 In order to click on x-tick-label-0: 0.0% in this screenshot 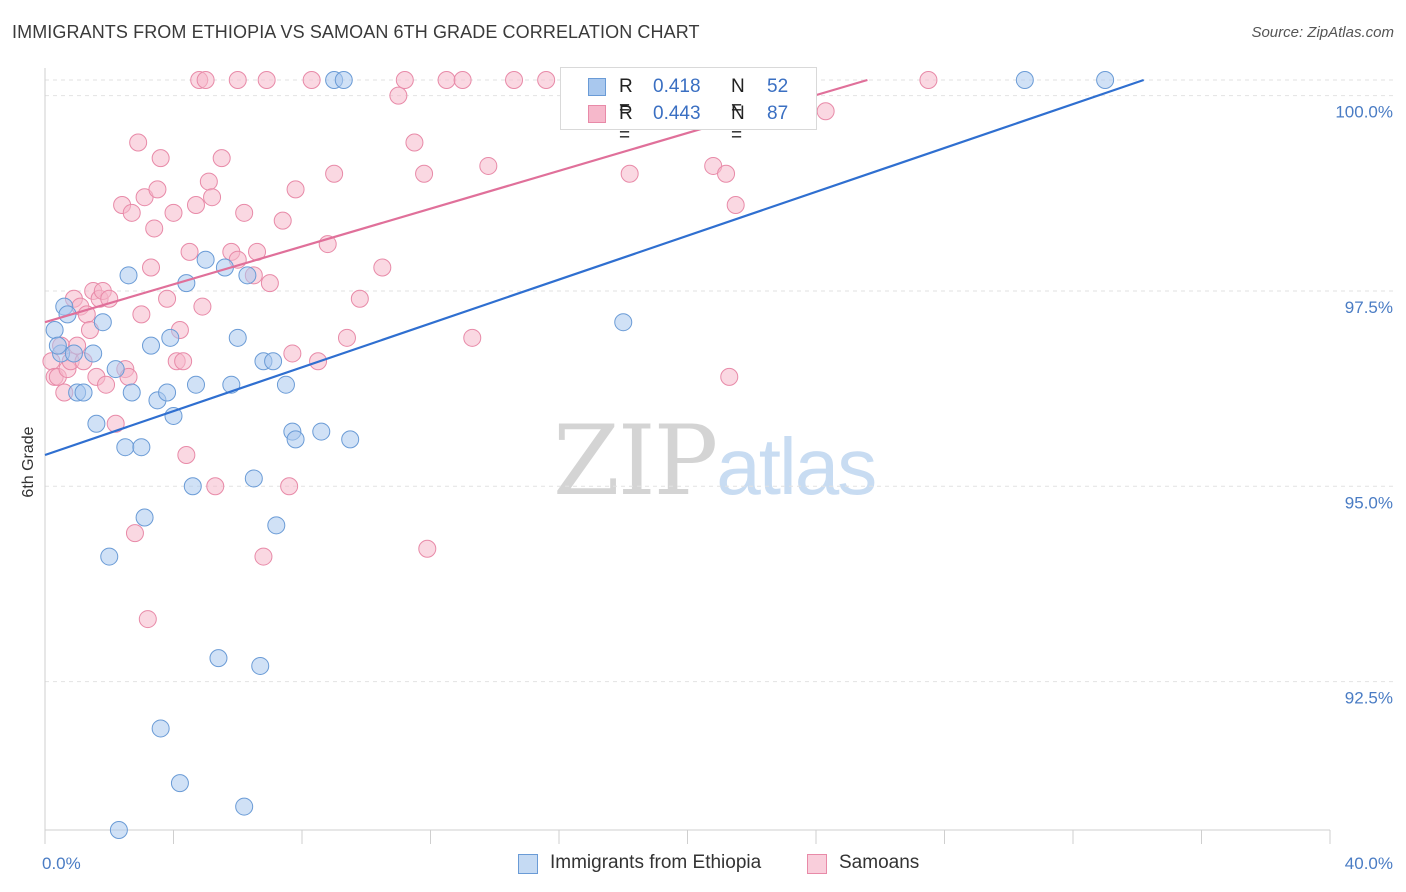, I will do `click(61, 863)`.